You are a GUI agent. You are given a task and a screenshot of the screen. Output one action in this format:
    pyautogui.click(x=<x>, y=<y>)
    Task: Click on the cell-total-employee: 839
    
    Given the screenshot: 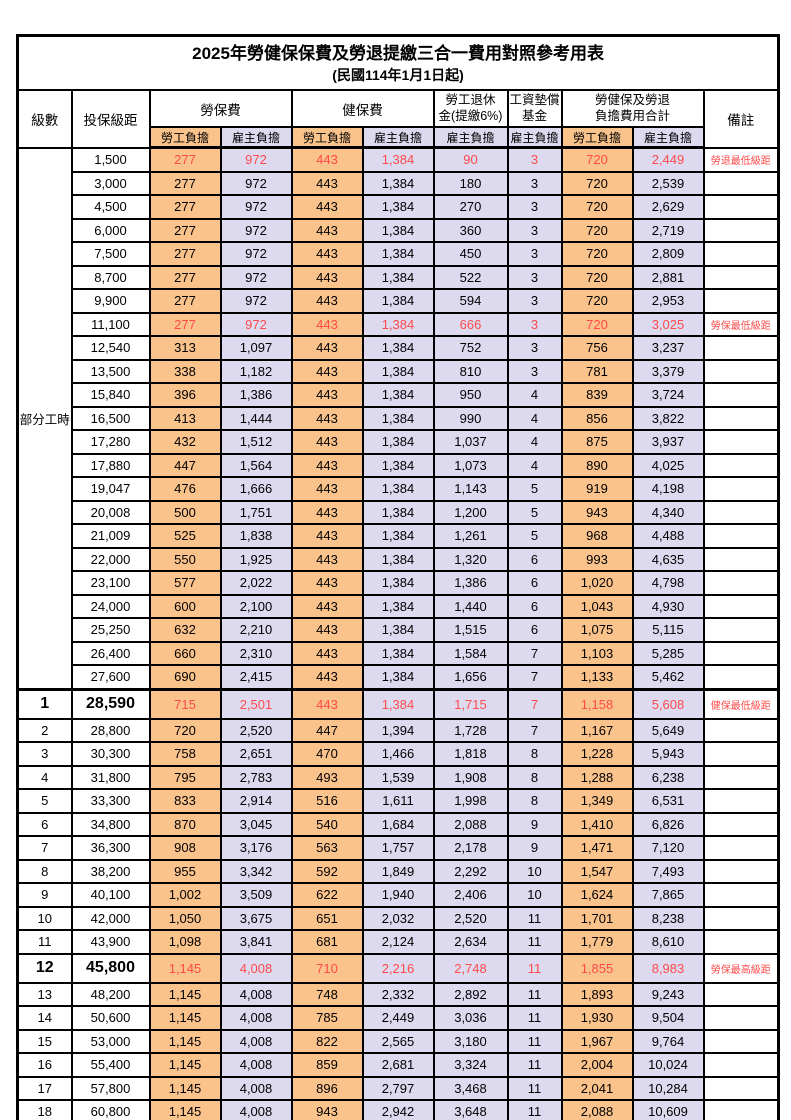 What is the action you would take?
    pyautogui.click(x=597, y=395)
    